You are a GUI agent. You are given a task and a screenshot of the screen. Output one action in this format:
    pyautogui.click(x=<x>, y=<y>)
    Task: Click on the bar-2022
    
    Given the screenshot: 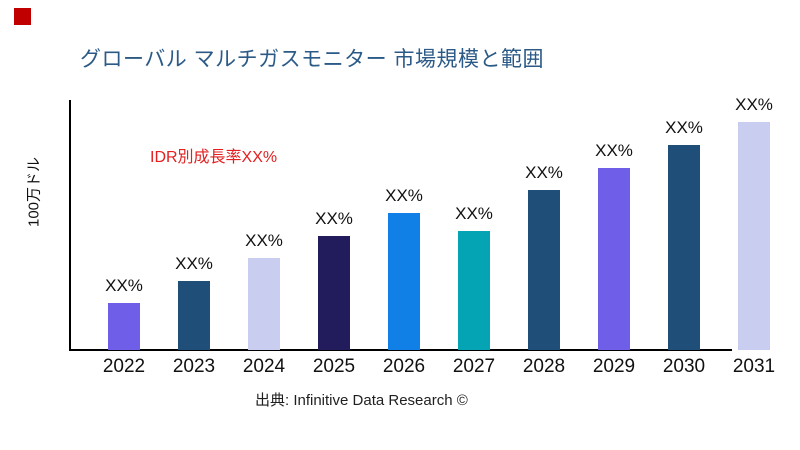 What is the action you would take?
    pyautogui.click(x=124, y=326)
    